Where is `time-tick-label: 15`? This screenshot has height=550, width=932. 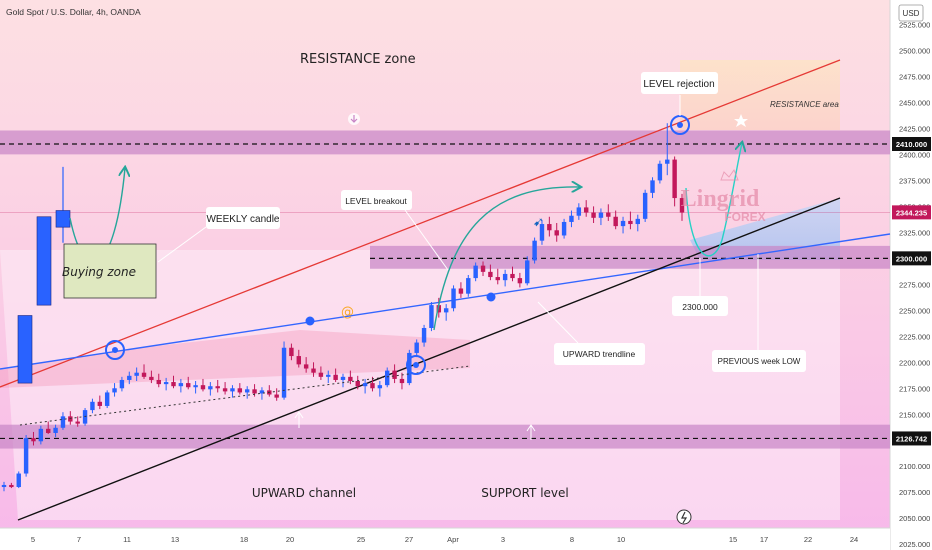
time-tick-label: 15 is located at coordinates (733, 539).